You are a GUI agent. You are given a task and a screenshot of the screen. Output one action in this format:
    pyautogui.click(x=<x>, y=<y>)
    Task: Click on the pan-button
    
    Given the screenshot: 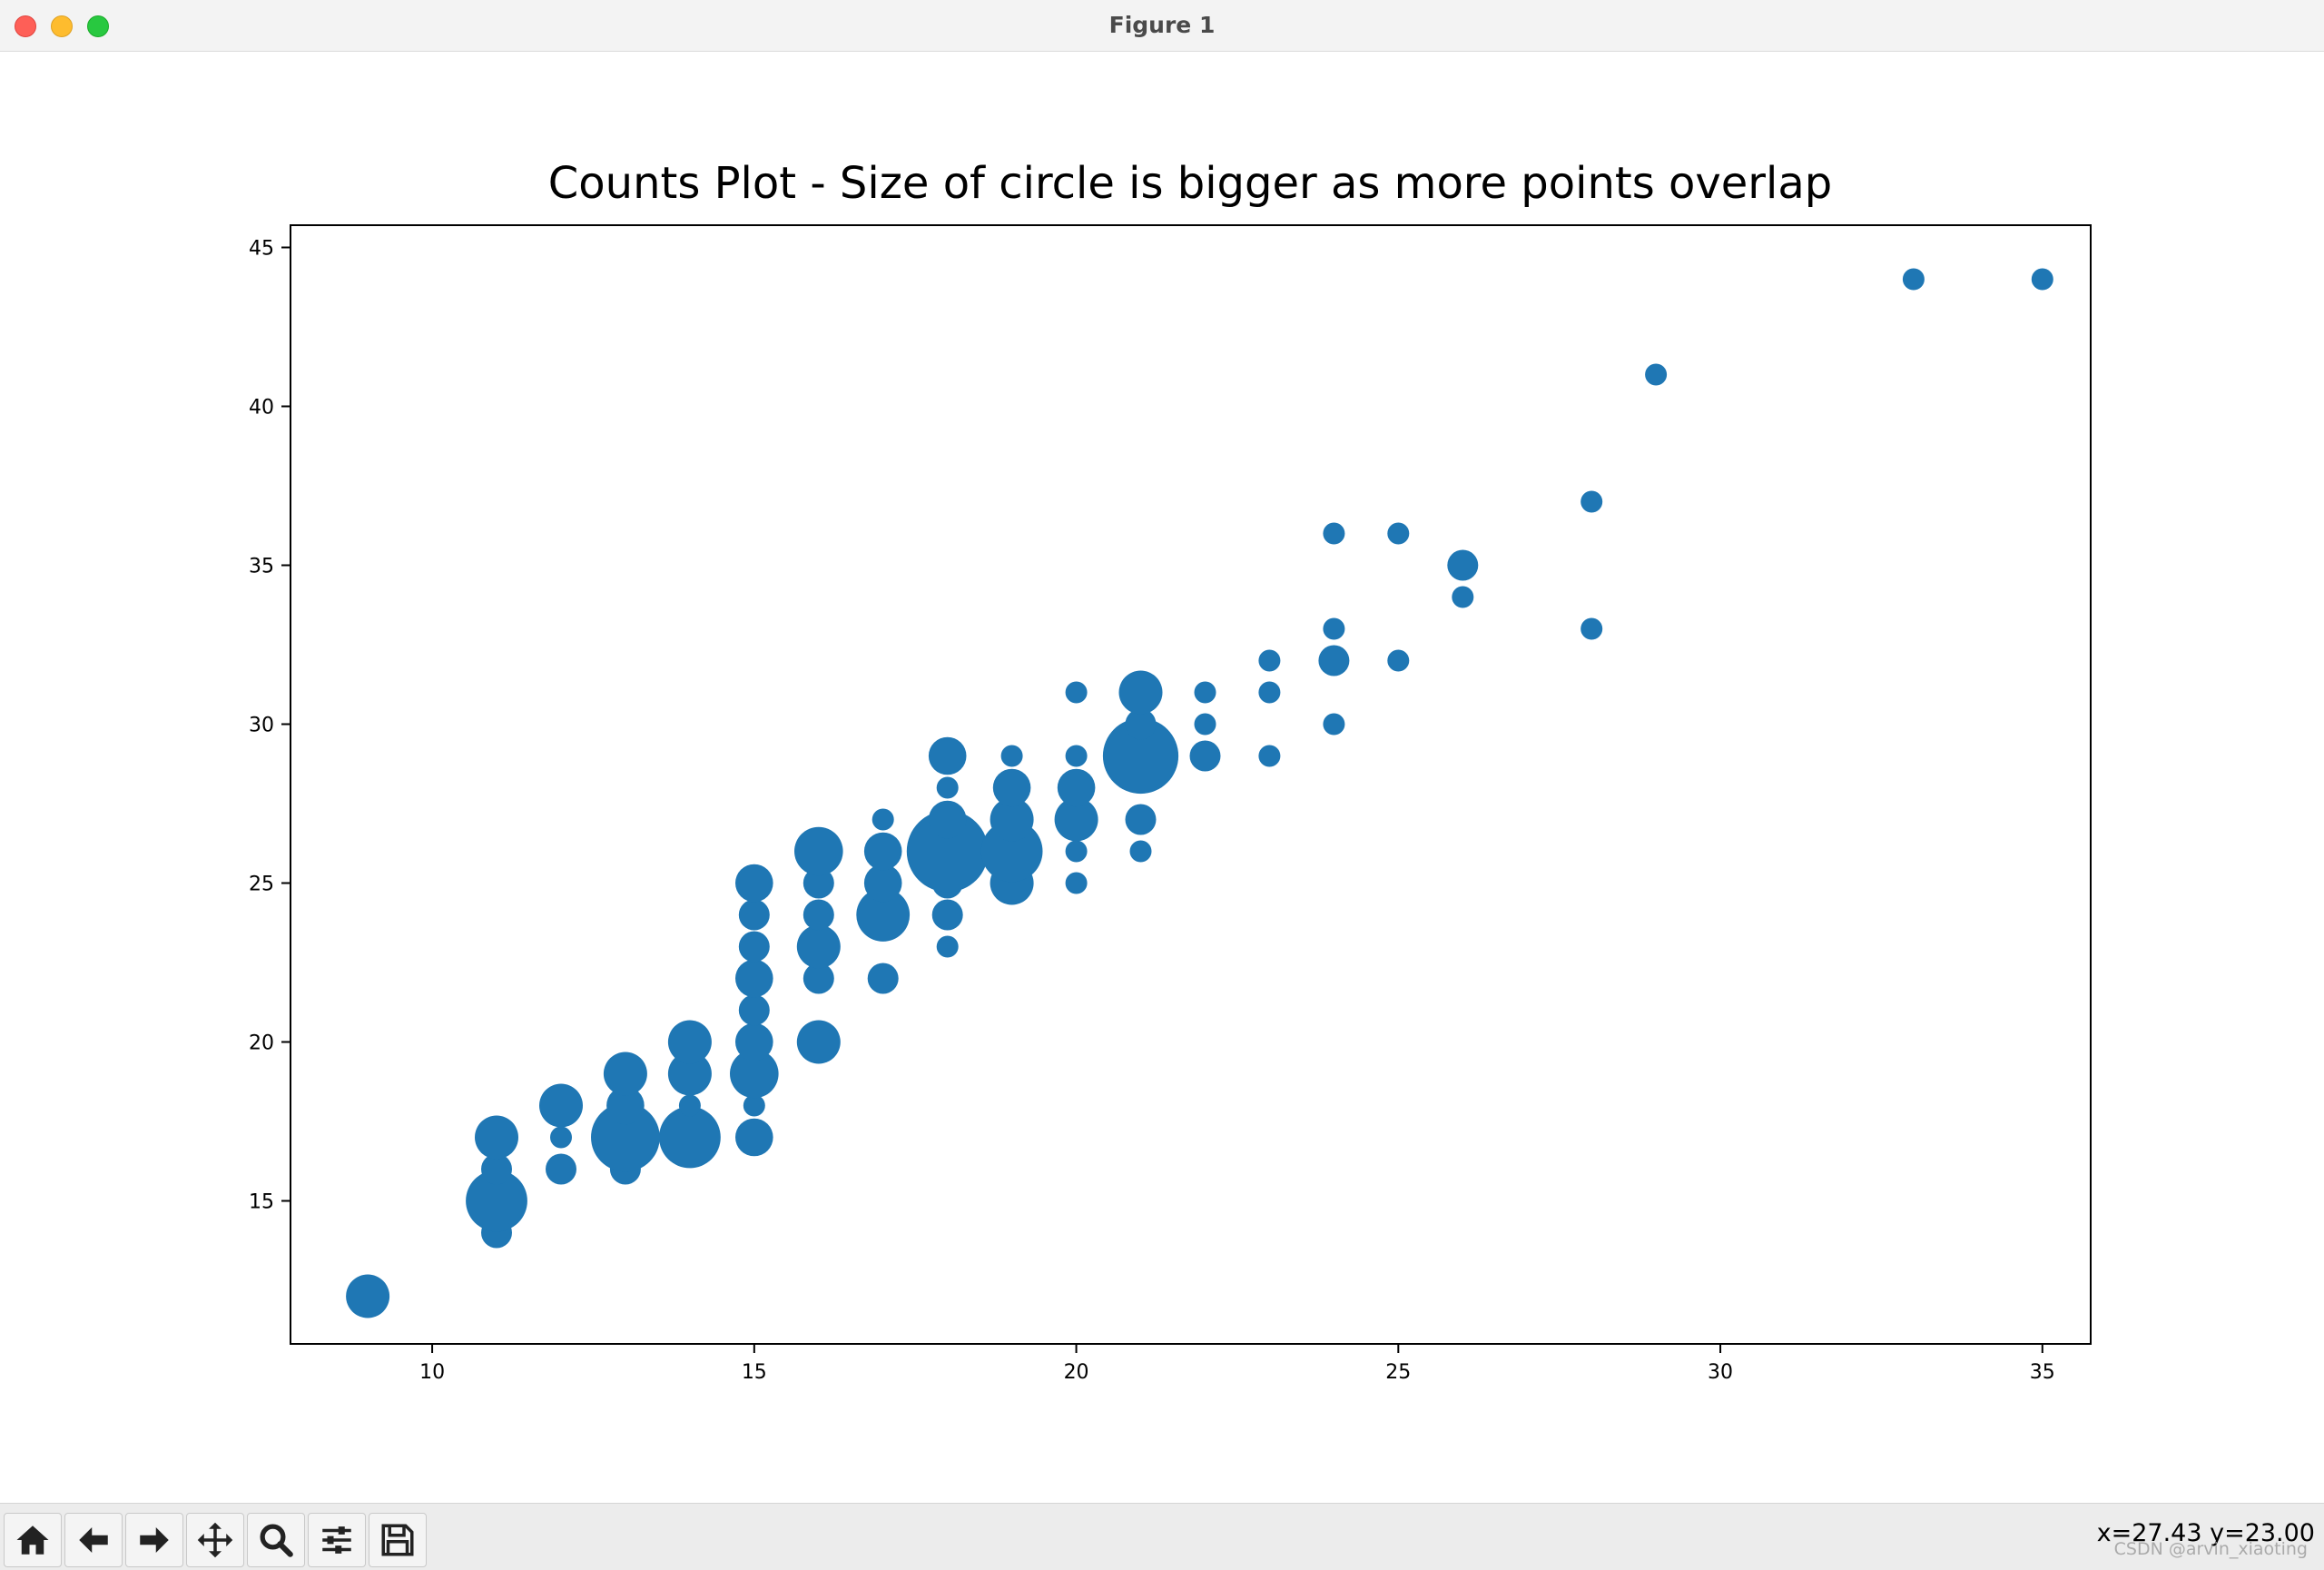 What is the action you would take?
    pyautogui.click(x=215, y=1540)
    